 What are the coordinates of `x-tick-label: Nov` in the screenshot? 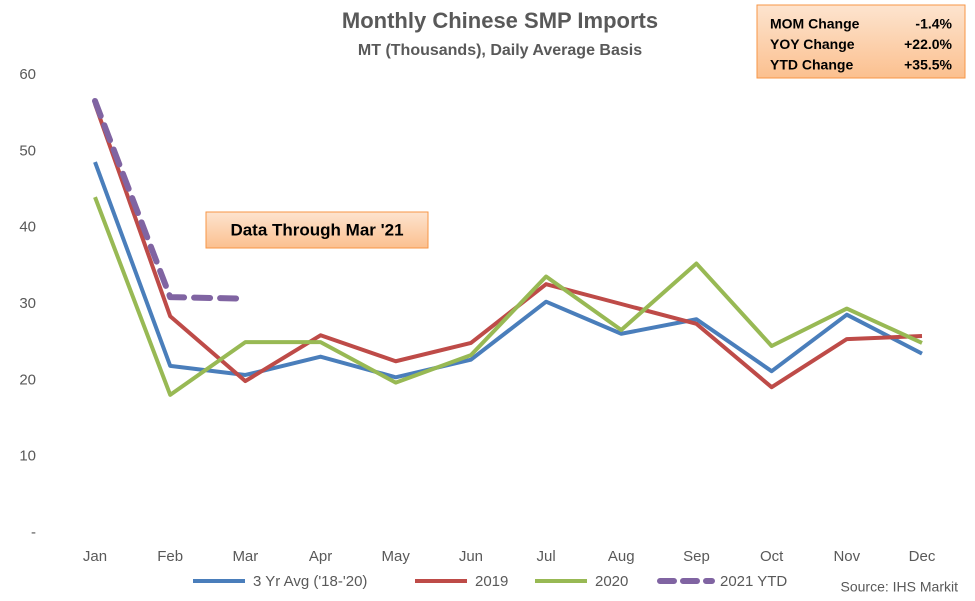 It's located at (846, 556).